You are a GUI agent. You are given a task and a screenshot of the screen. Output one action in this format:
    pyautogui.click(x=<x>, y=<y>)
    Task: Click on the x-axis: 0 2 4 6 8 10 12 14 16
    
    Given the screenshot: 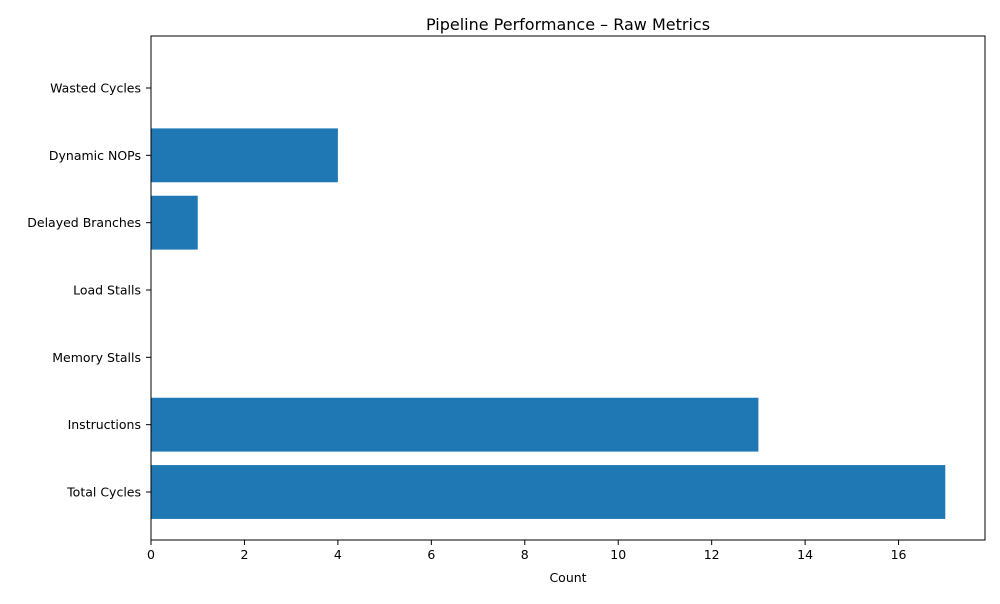 What is the action you would take?
    pyautogui.click(x=527, y=551)
    